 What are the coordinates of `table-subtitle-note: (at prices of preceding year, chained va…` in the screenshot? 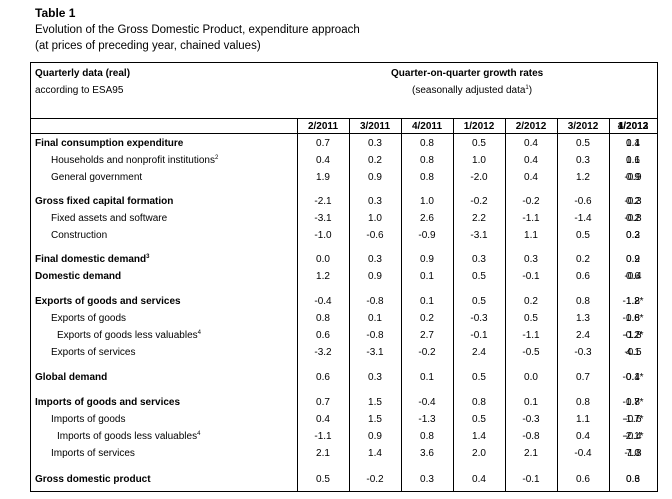 It's located at (148, 46).